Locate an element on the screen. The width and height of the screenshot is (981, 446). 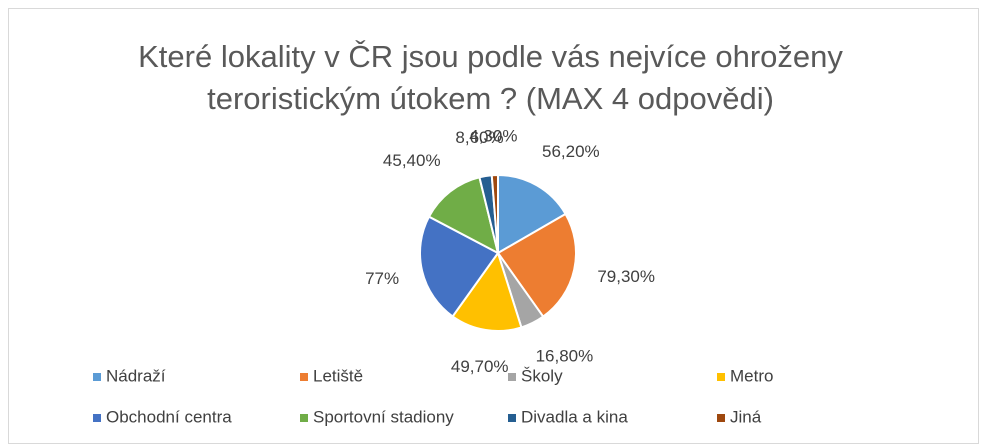
legend-label: Metro is located at coordinates (751, 375).